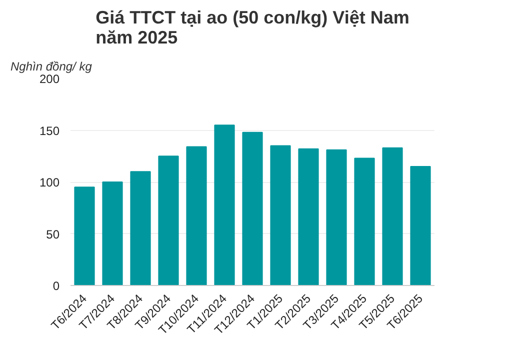 The width and height of the screenshot is (514, 345). I want to click on chart-title: Giá TTCT tại ao (50 con/kg) Việt Nam năm 2025, so click(253, 28).